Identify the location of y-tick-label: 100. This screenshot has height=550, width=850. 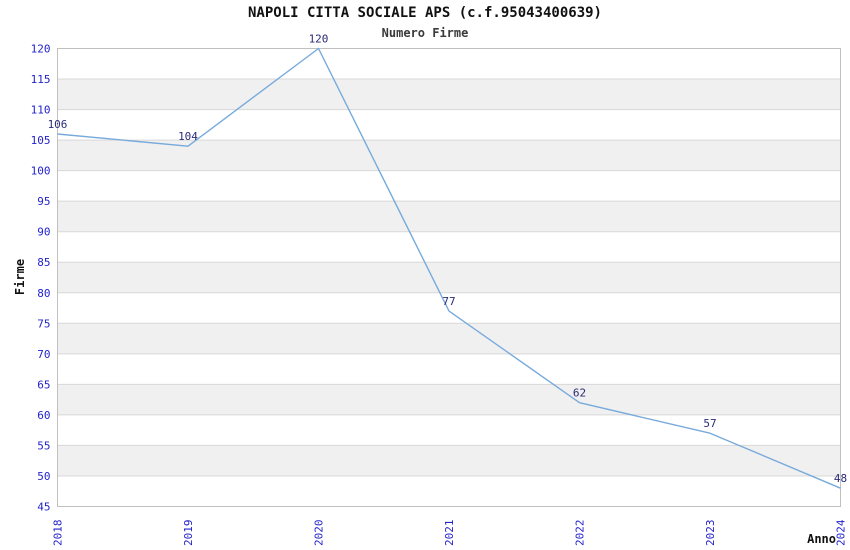
(41, 171).